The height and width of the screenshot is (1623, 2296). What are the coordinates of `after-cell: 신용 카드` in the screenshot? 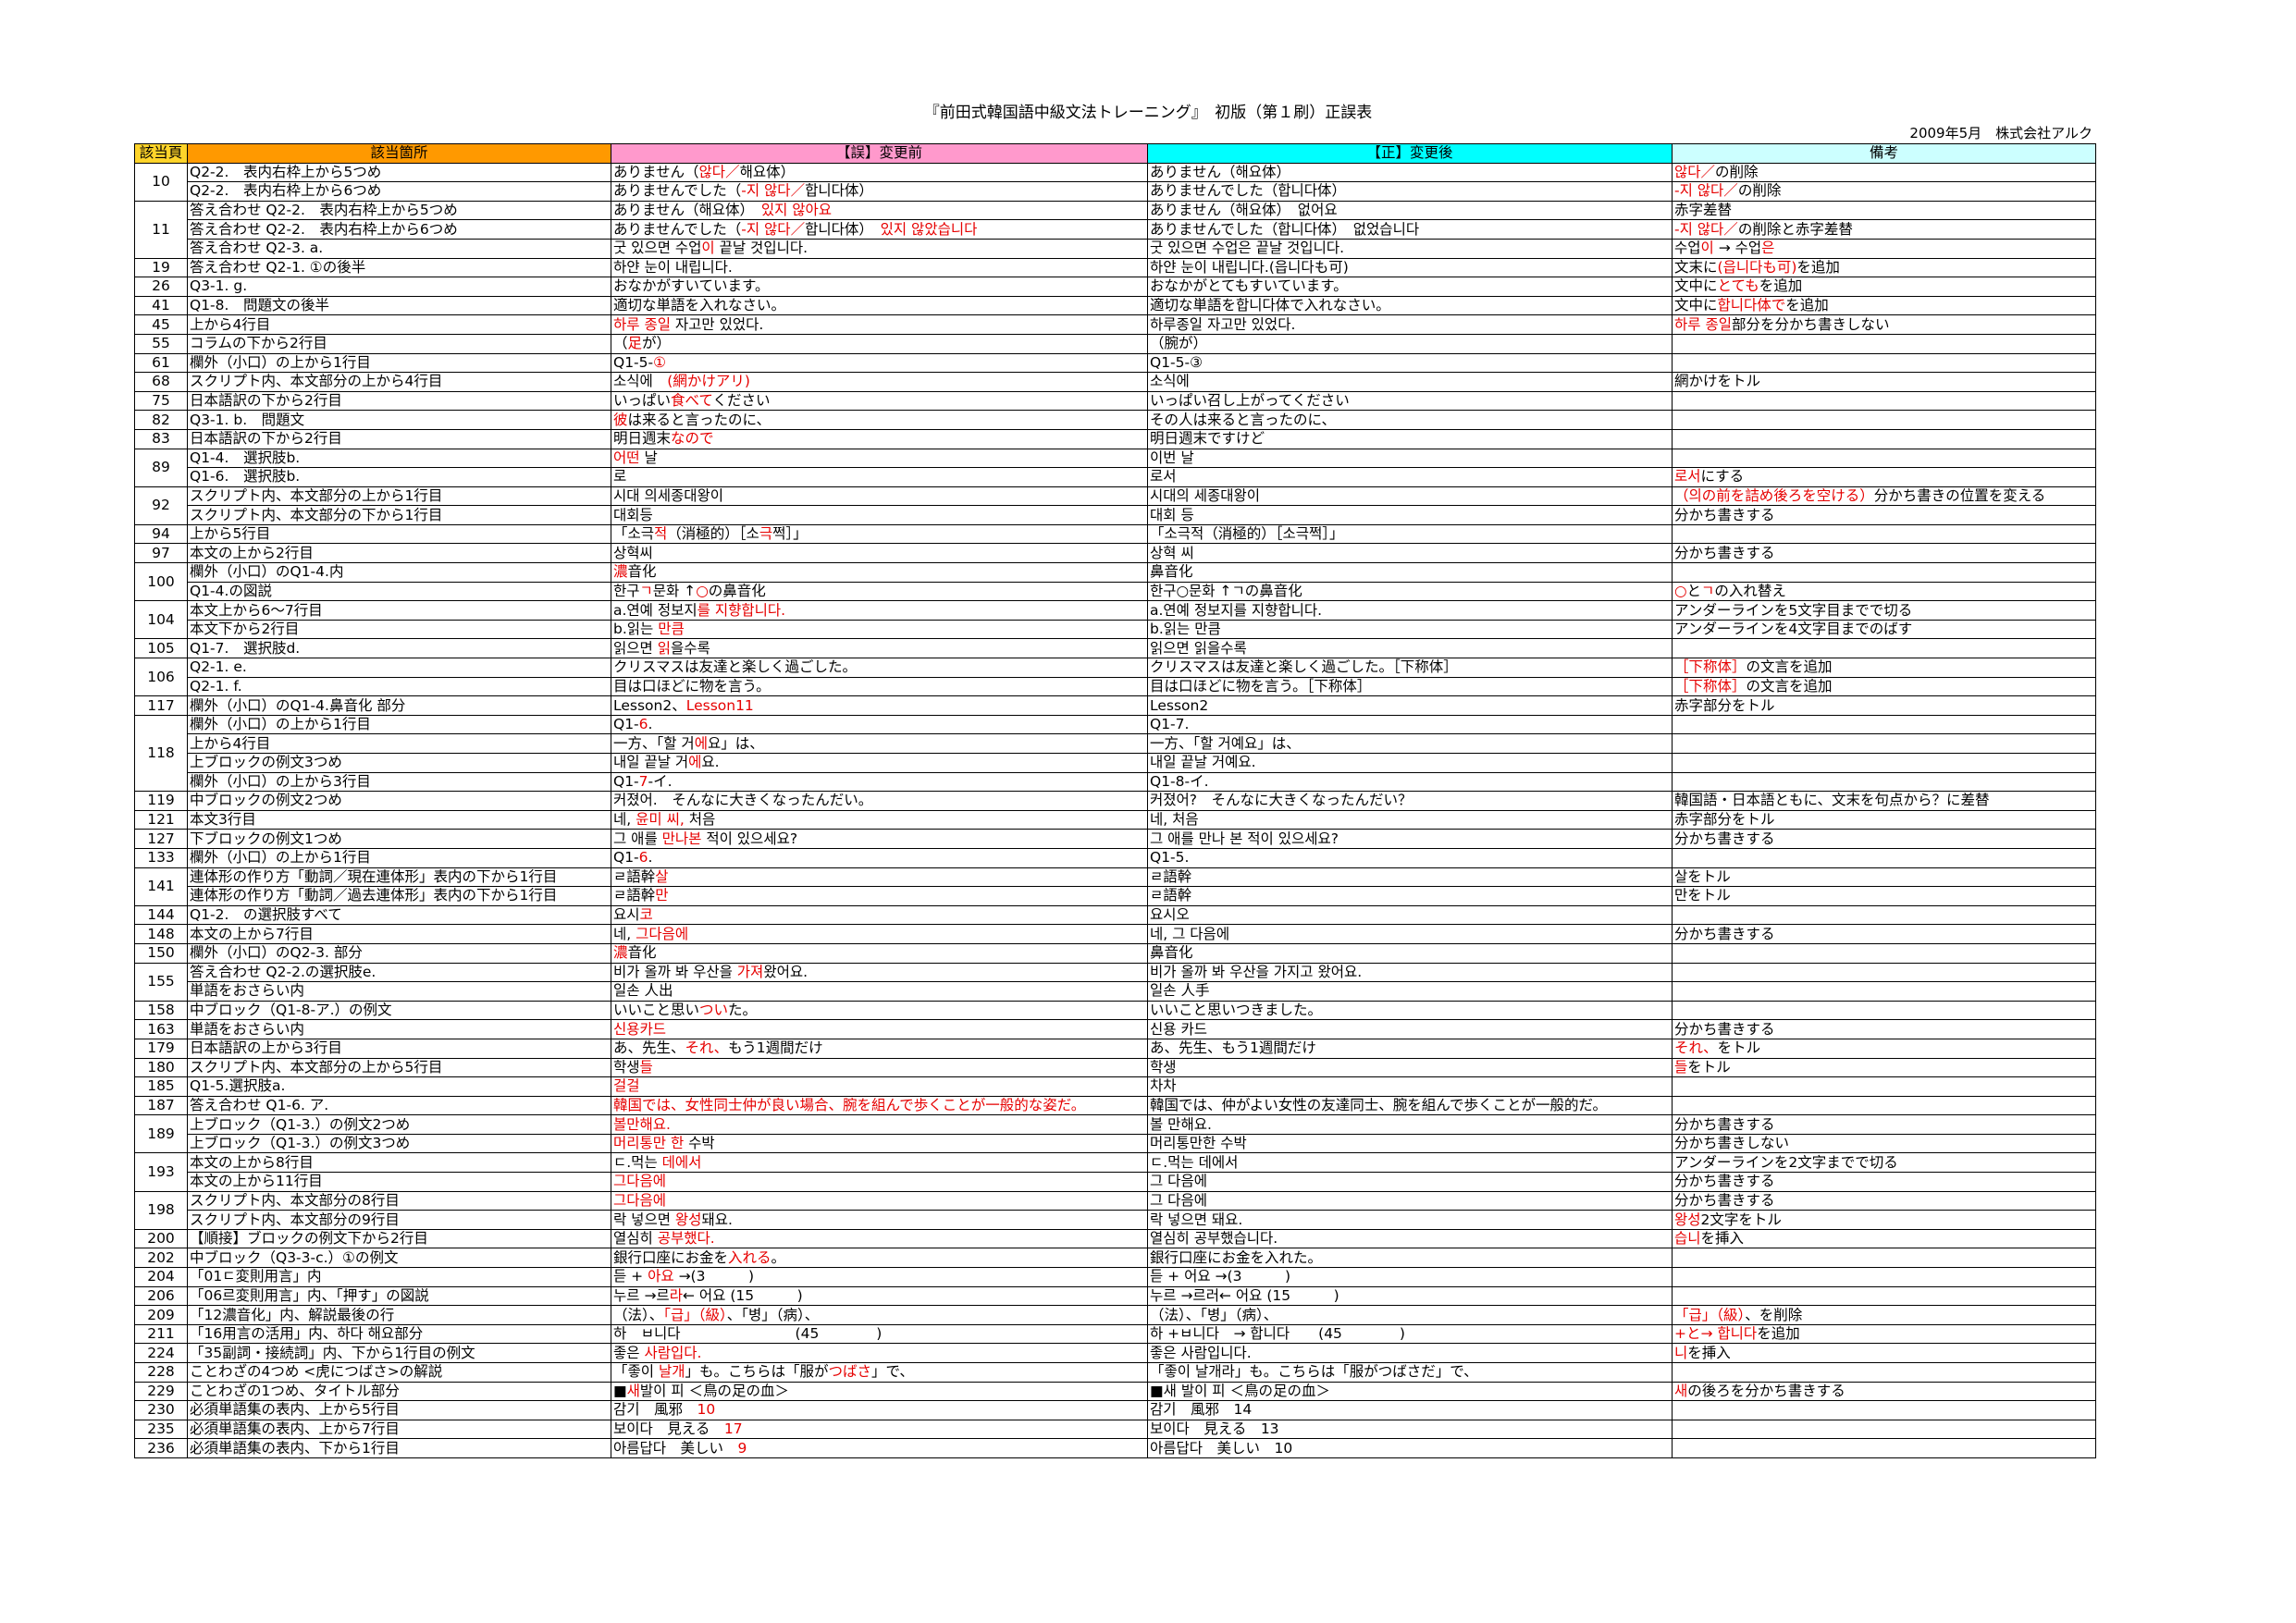 It's located at (1410, 1029).